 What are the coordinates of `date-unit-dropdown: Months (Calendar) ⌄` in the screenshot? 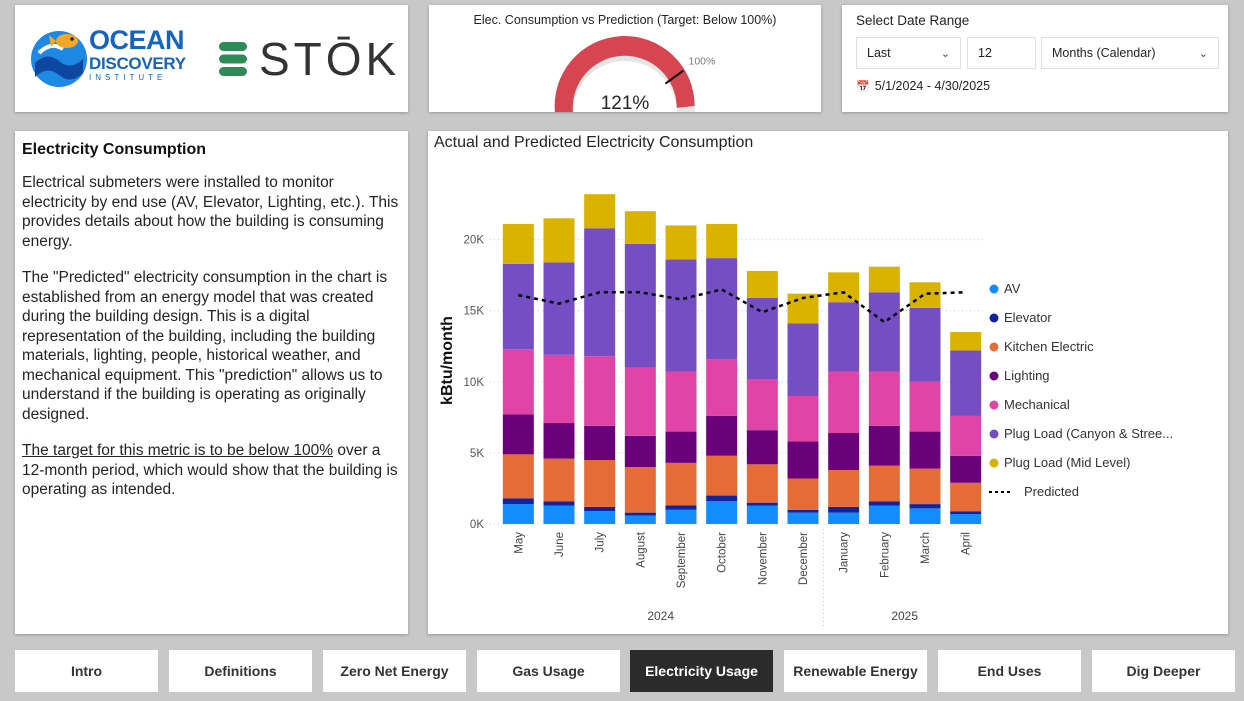 It's located at (1130, 53).